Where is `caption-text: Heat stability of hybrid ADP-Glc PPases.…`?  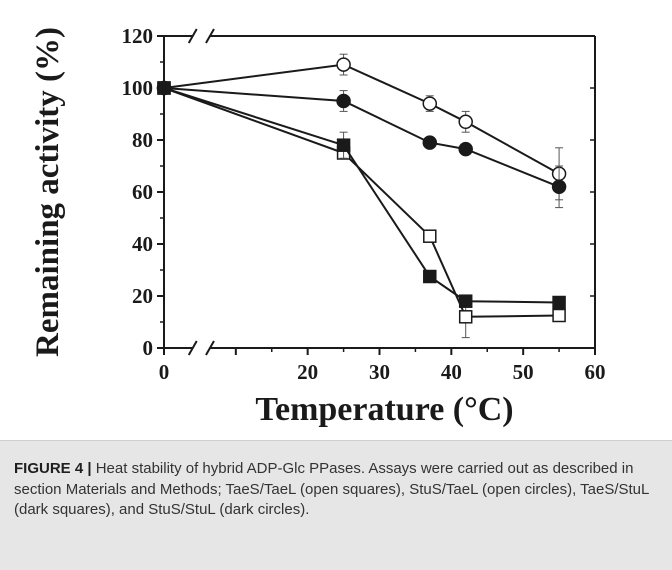 caption-text: Heat stability of hybrid ADP-Glc PPases.… is located at coordinates (331, 489).